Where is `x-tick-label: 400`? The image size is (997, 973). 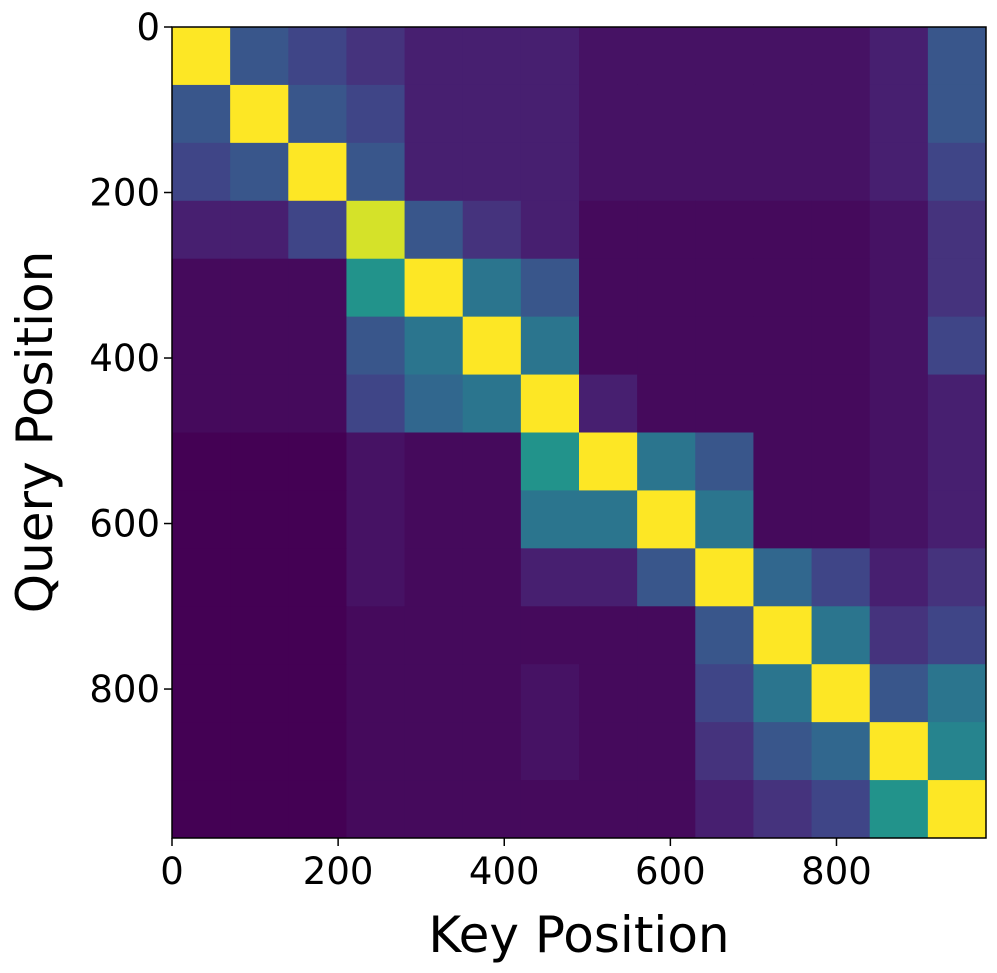 x-tick-label: 400 is located at coordinates (504, 871).